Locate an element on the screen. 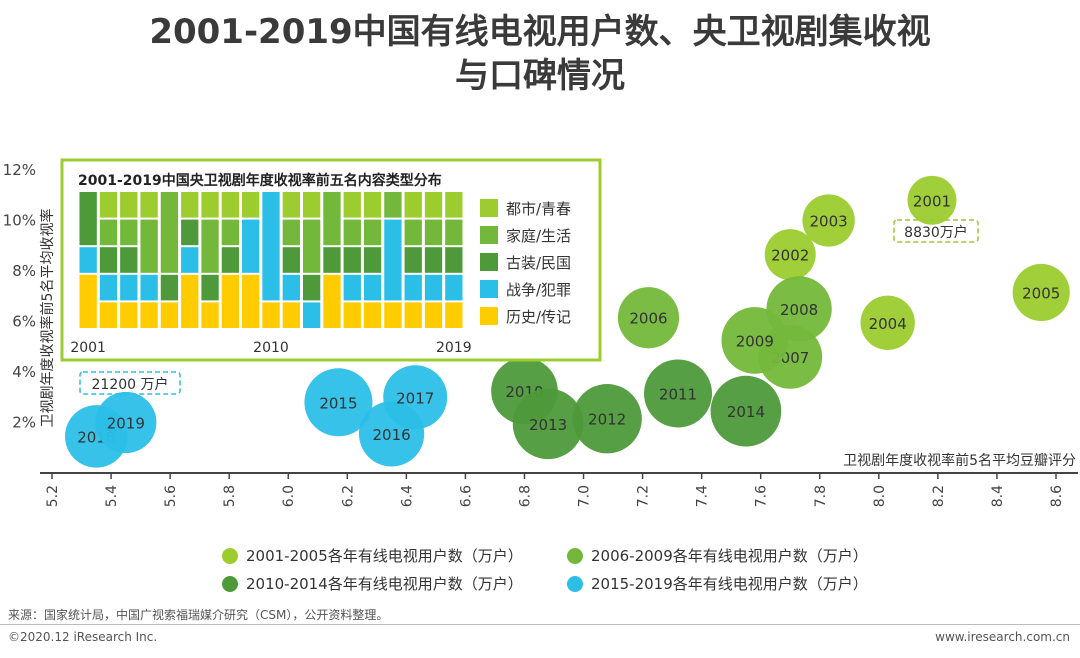 The image size is (1080, 658). bubble-2005 is located at coordinates (1041, 292).